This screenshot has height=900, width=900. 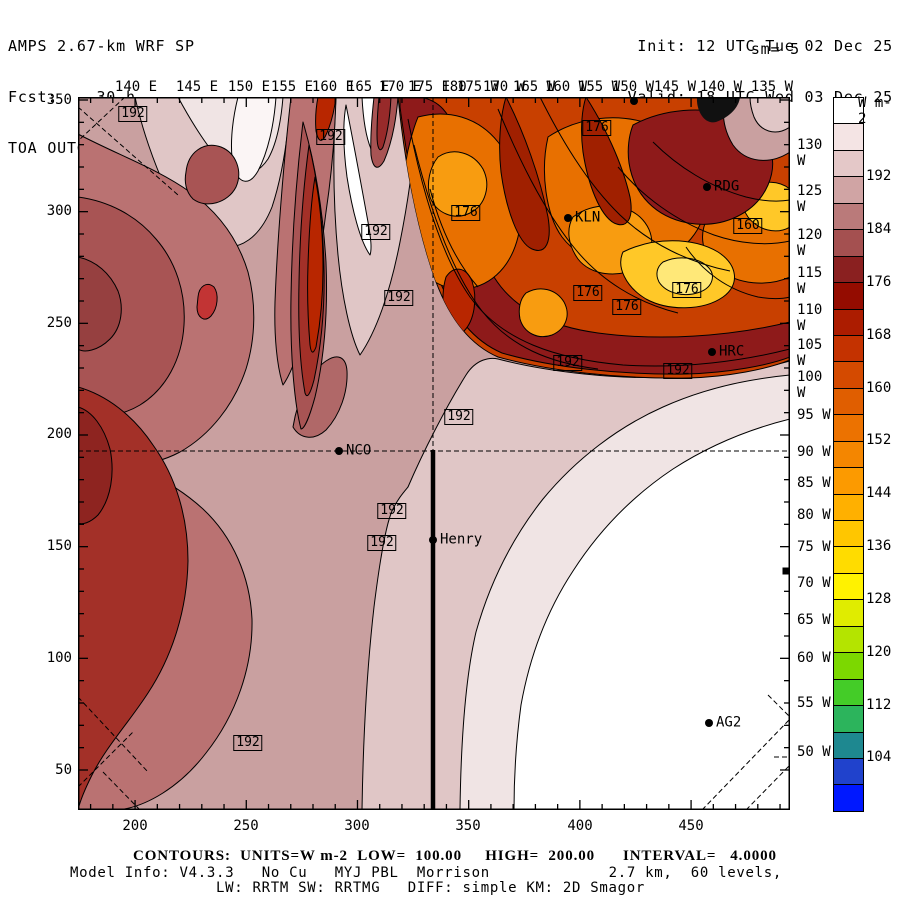 What do you see at coordinates (246, 826) in the screenshot?
I see `bottom-axis-label: 250` at bounding box center [246, 826].